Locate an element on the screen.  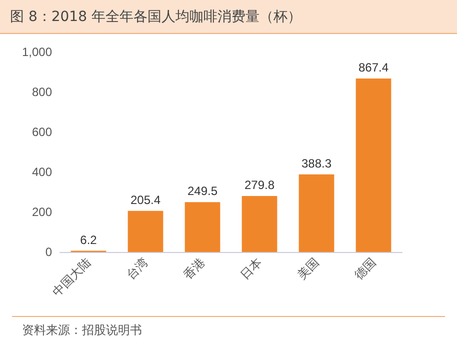
x-tick-label: 中国大陆 is located at coordinates (72, 277).